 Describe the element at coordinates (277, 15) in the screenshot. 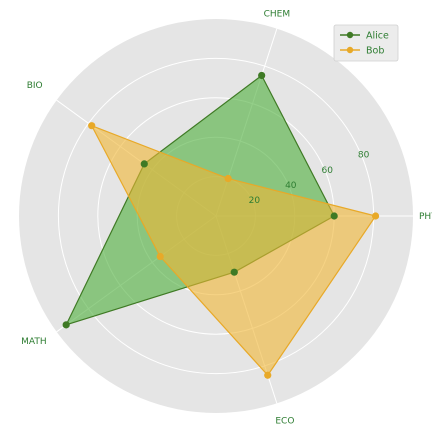

I see `axis-label-chem: CHEM` at that location.